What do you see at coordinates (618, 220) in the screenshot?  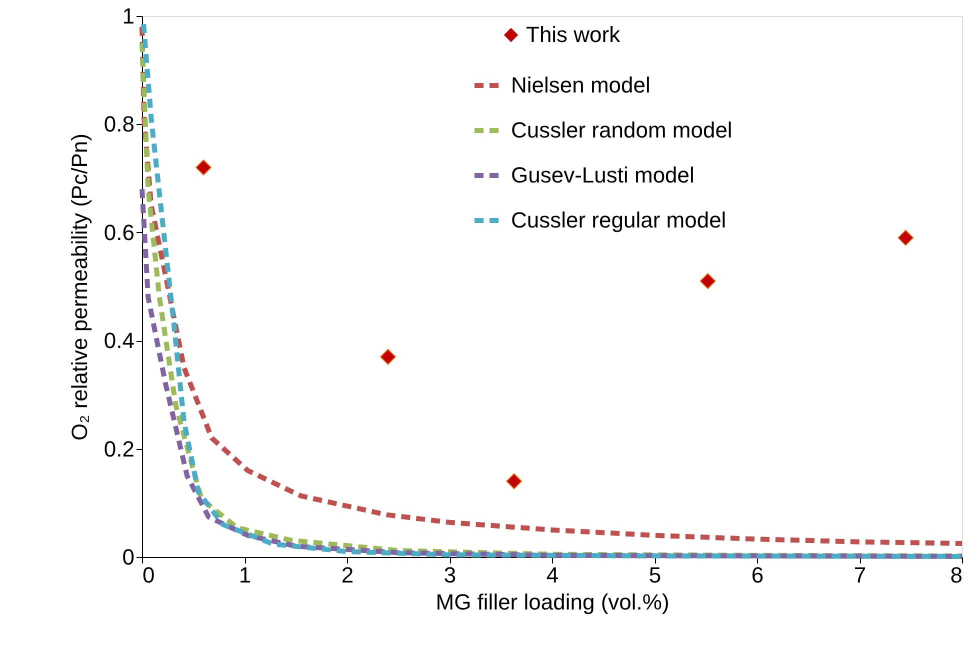 I see `legend-label: Cussler regular model` at bounding box center [618, 220].